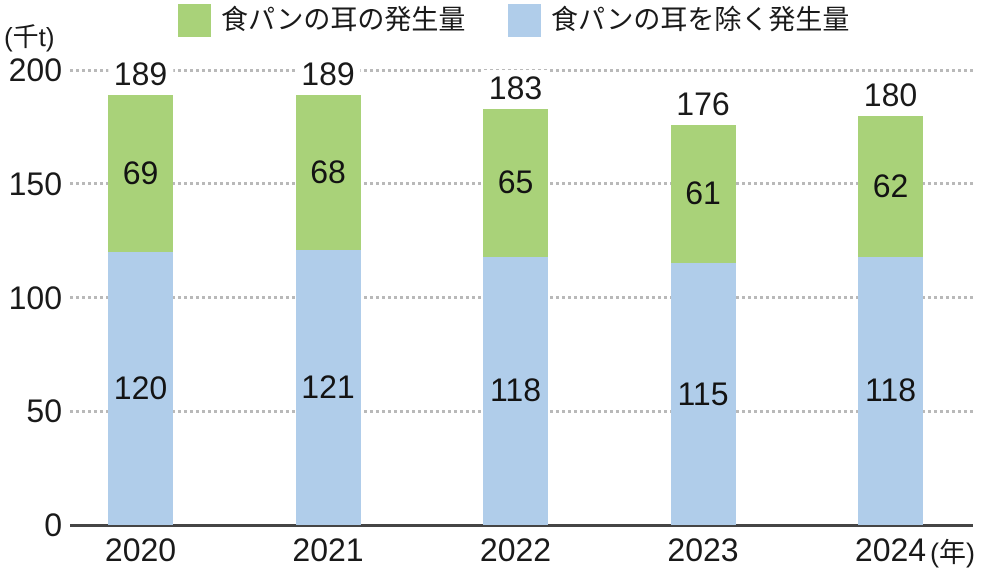 Image resolution: width=998 pixels, height=575 pixels. What do you see at coordinates (515, 87) in the screenshot?
I see `bar-total-label: 183` at bounding box center [515, 87].